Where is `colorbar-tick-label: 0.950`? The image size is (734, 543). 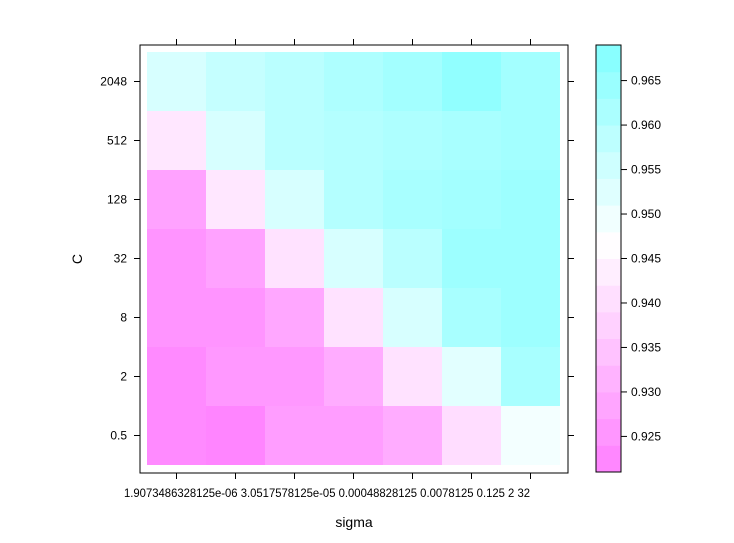
colorbar-tick-label: 0.950 is located at coordinates (646, 214).